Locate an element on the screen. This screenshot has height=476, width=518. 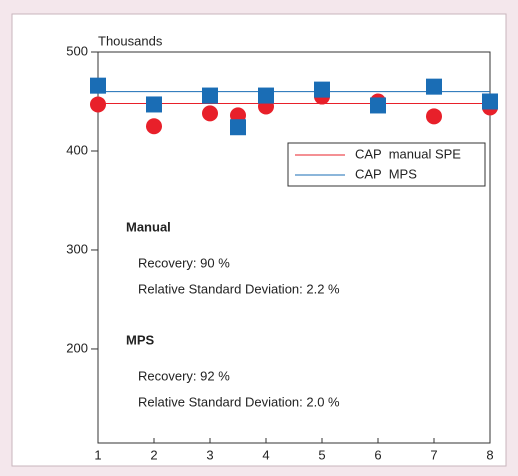
legend-box is located at coordinates (386, 164).